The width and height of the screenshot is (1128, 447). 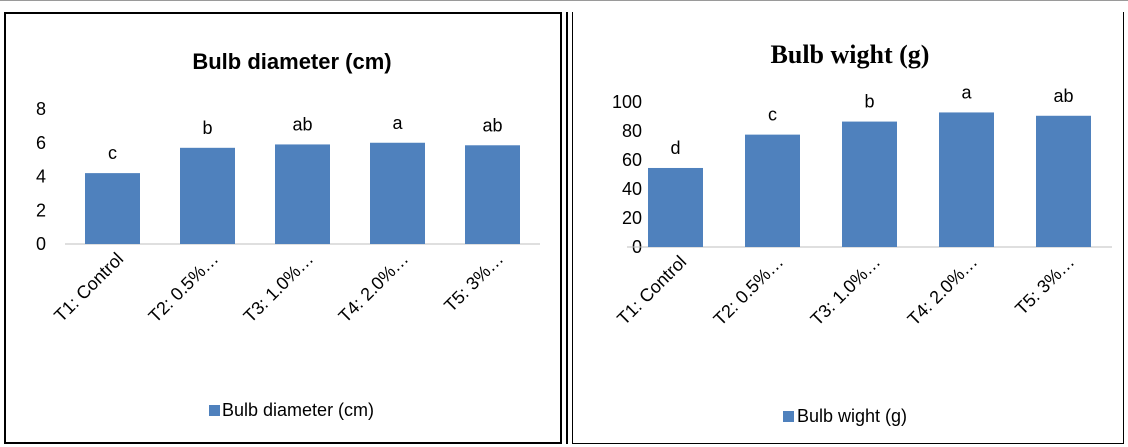 I want to click on legend: Bulb wight (g), so click(x=845, y=416).